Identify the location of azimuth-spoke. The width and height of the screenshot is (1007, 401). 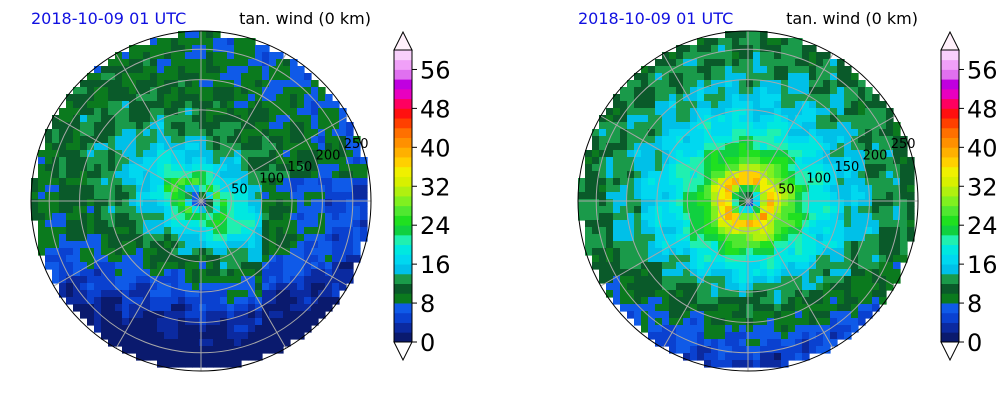
(127, 158).